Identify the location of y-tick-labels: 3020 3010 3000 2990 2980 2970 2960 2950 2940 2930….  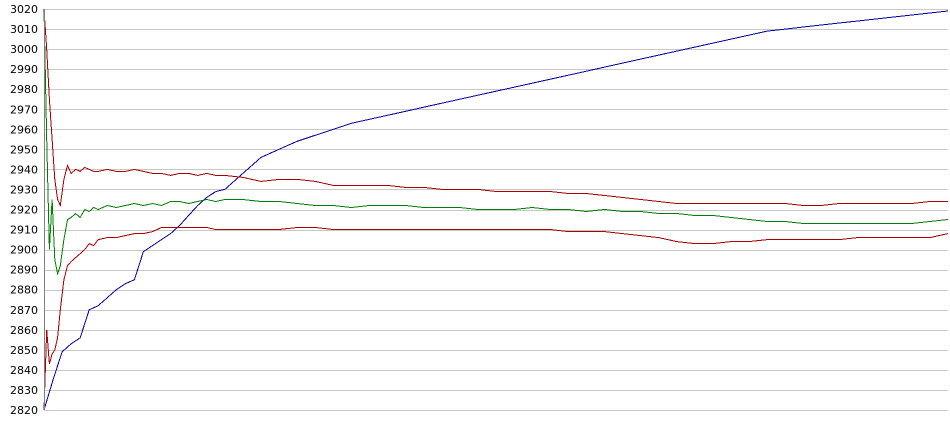
(24, 210).